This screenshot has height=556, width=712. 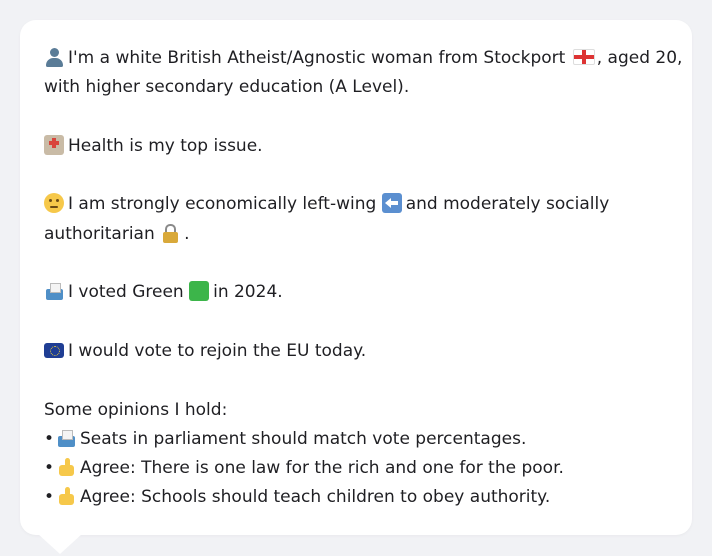 I want to click on lock-icon, so click(x=170, y=233).